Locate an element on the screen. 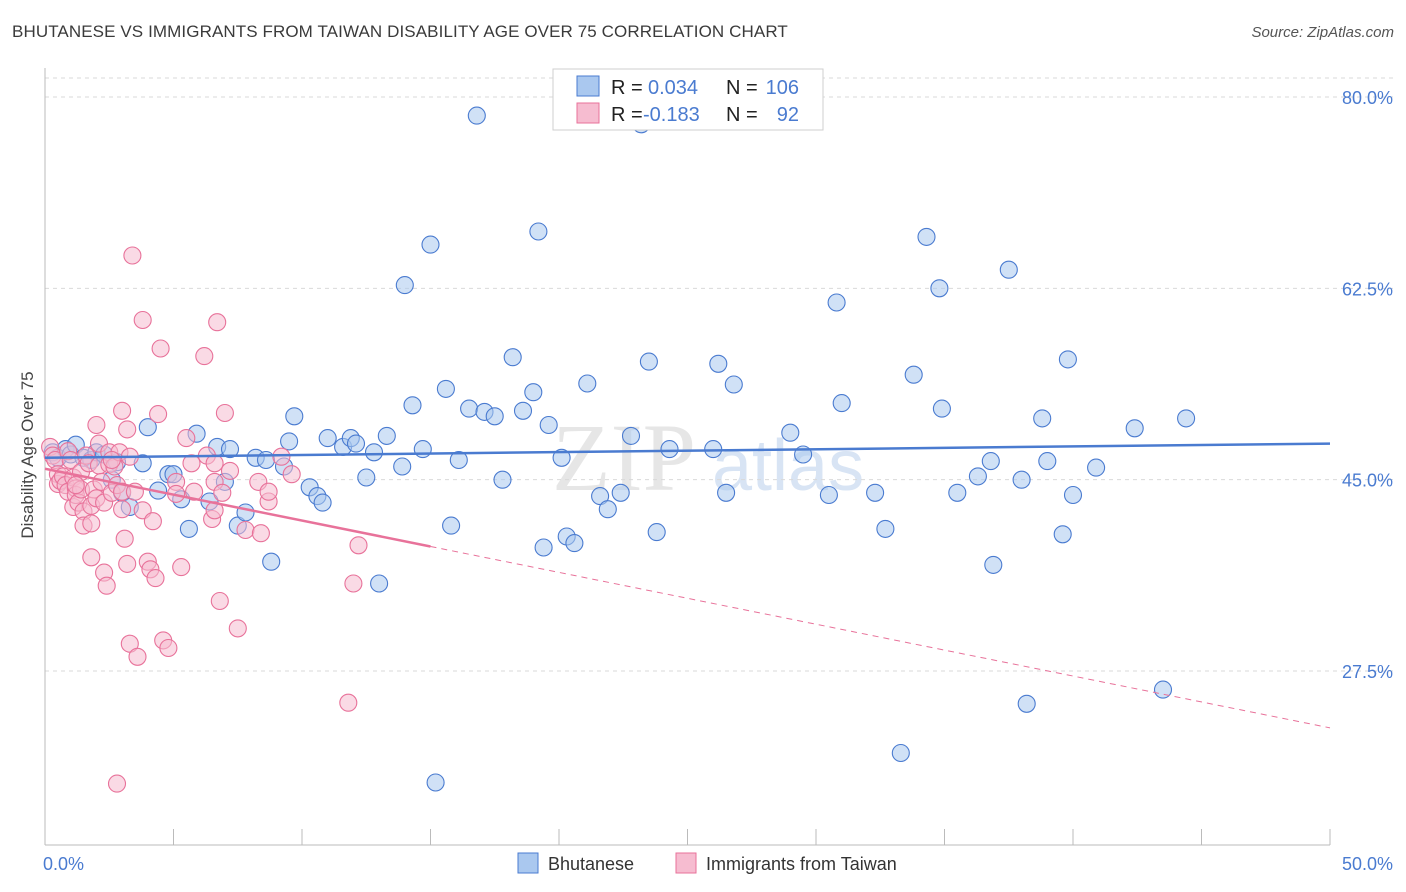  source-label: Source: ZipAtlas.com is located at coordinates (1322, 32).